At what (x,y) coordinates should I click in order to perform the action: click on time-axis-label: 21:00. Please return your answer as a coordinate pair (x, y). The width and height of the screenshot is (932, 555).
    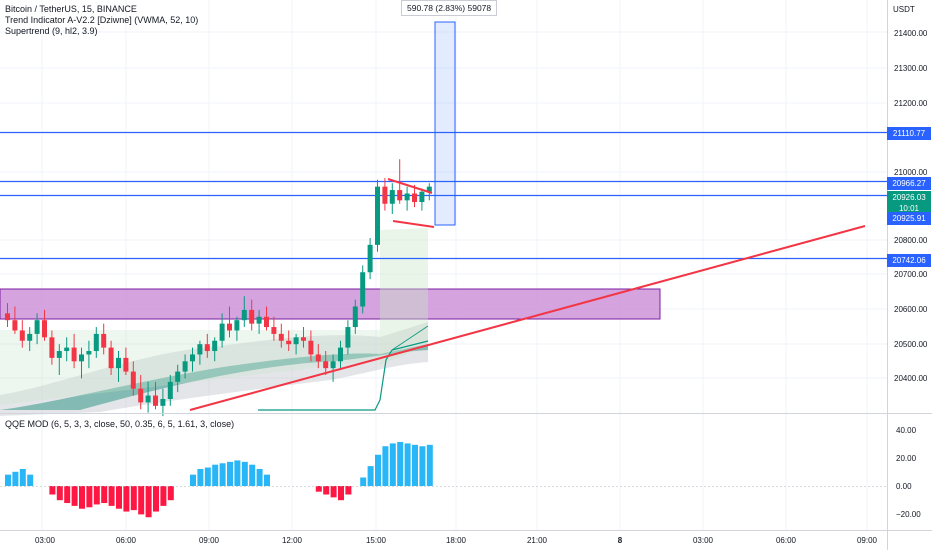
    Looking at the image, I should click on (537, 540).